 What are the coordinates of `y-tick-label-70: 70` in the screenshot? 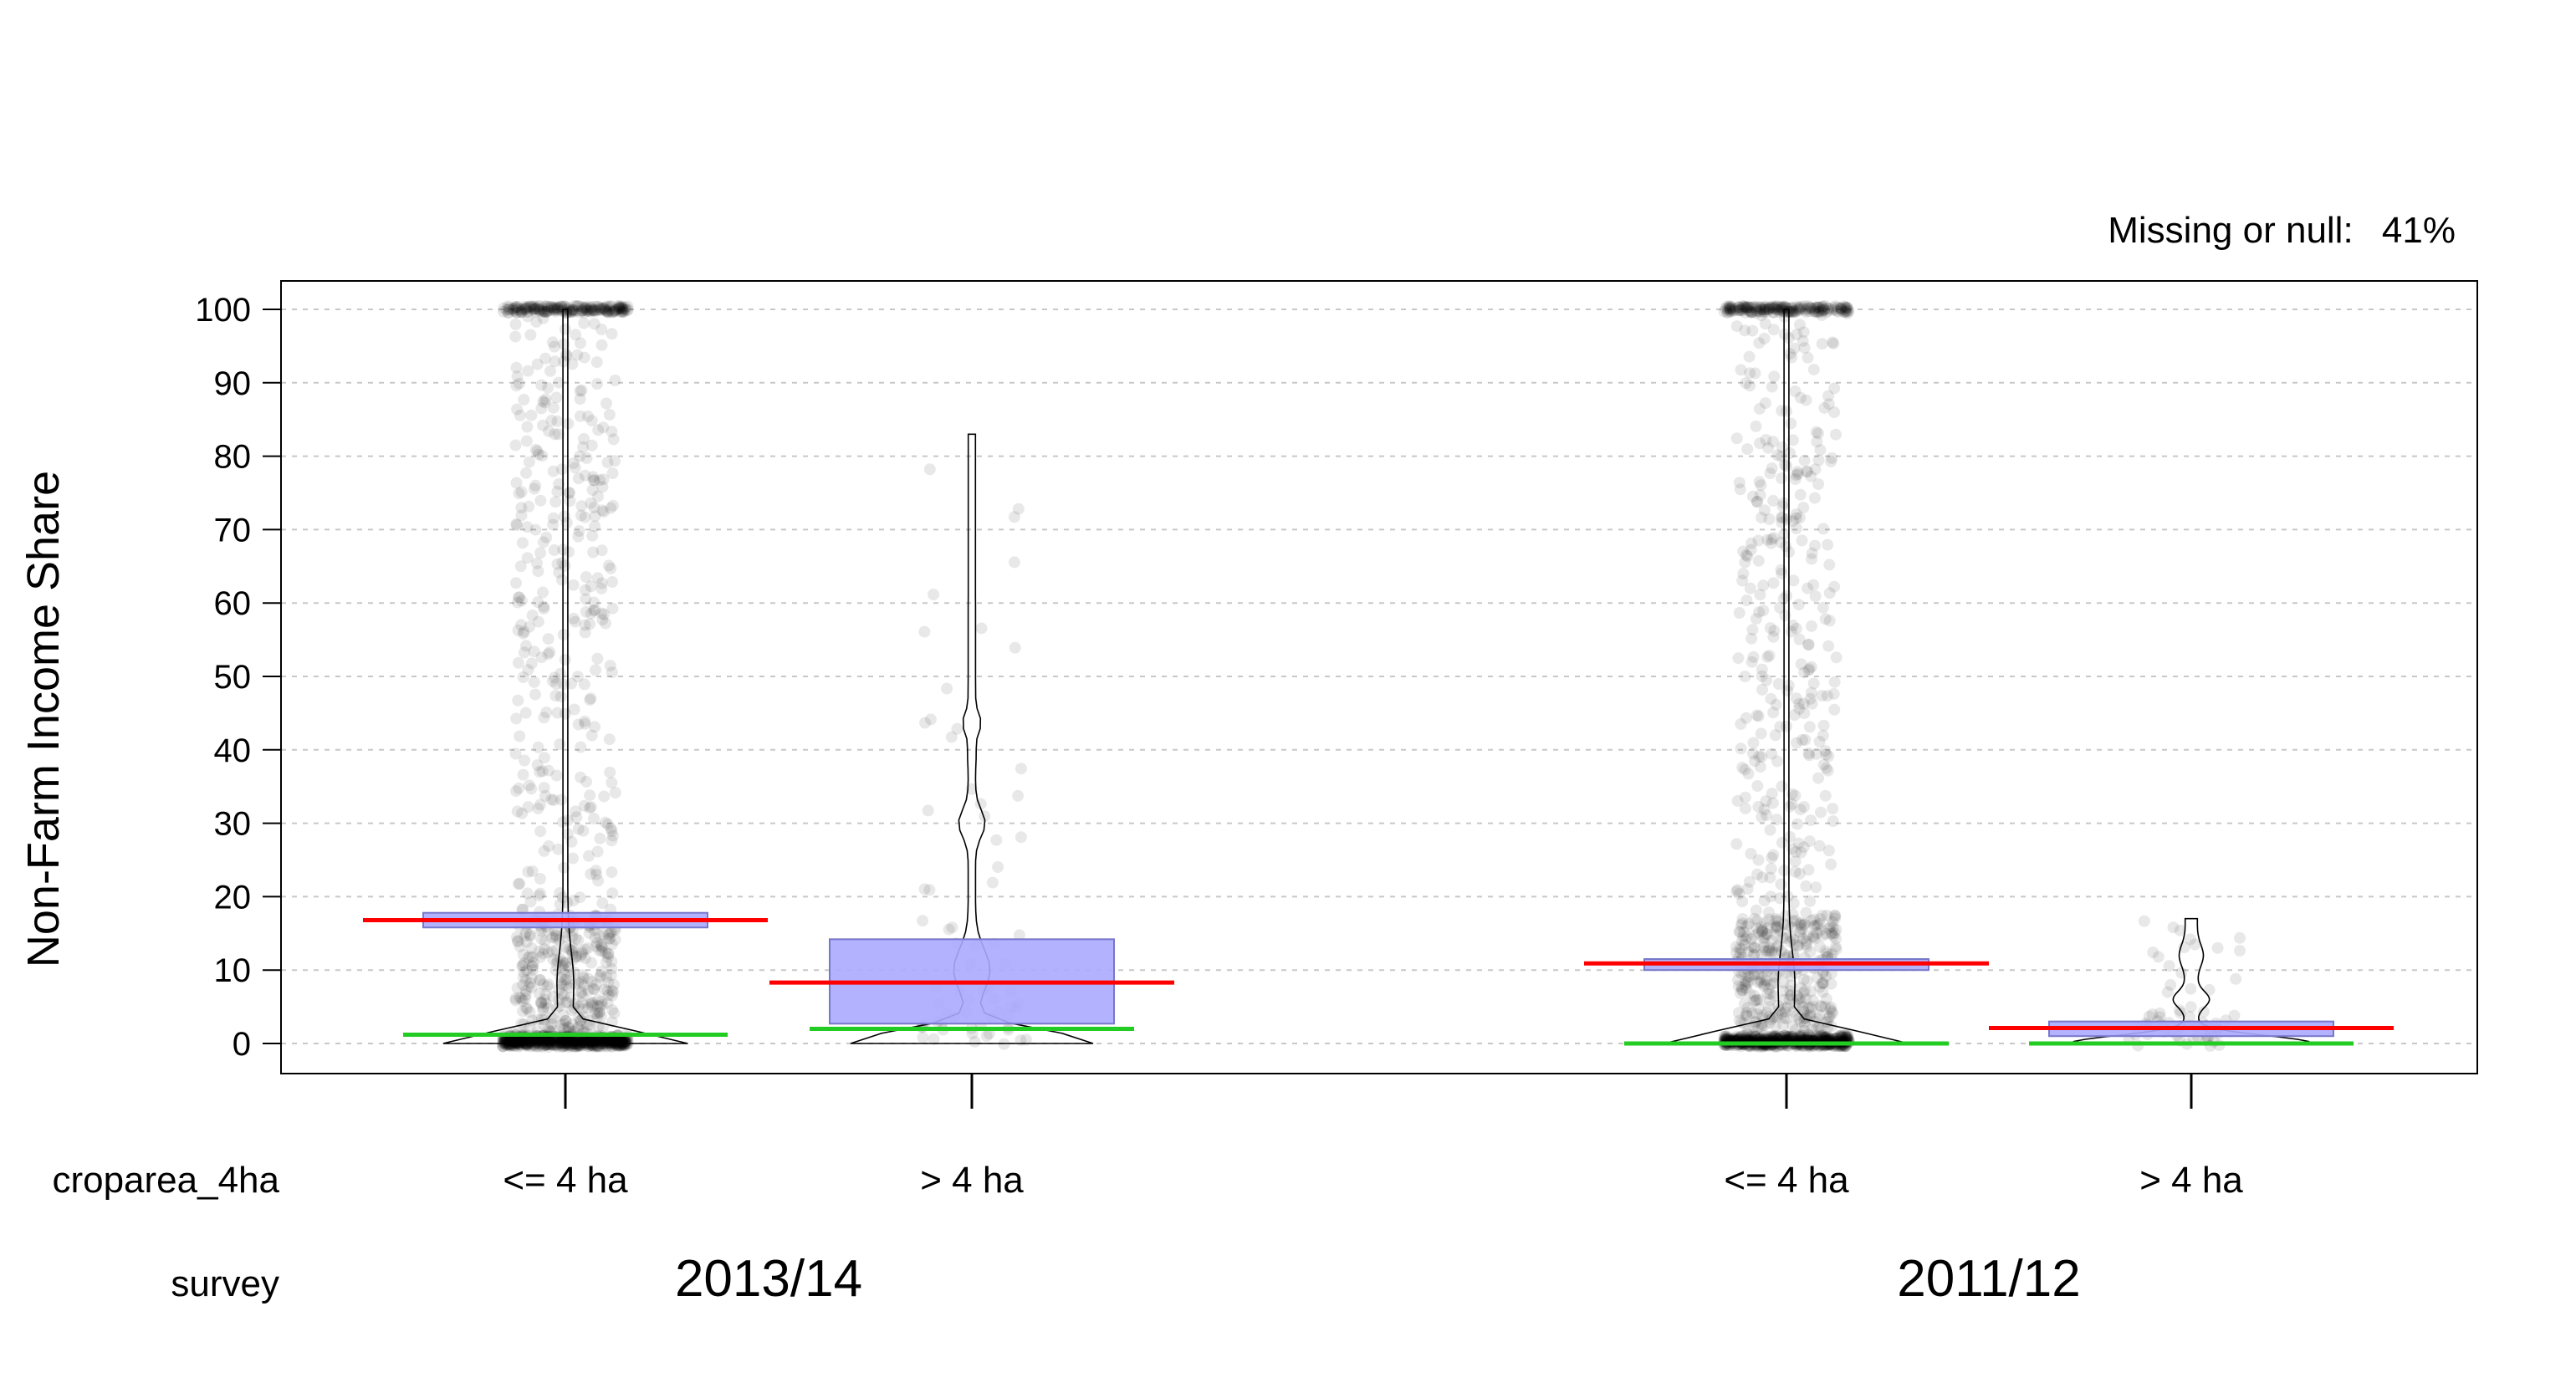 It's located at (233, 530).